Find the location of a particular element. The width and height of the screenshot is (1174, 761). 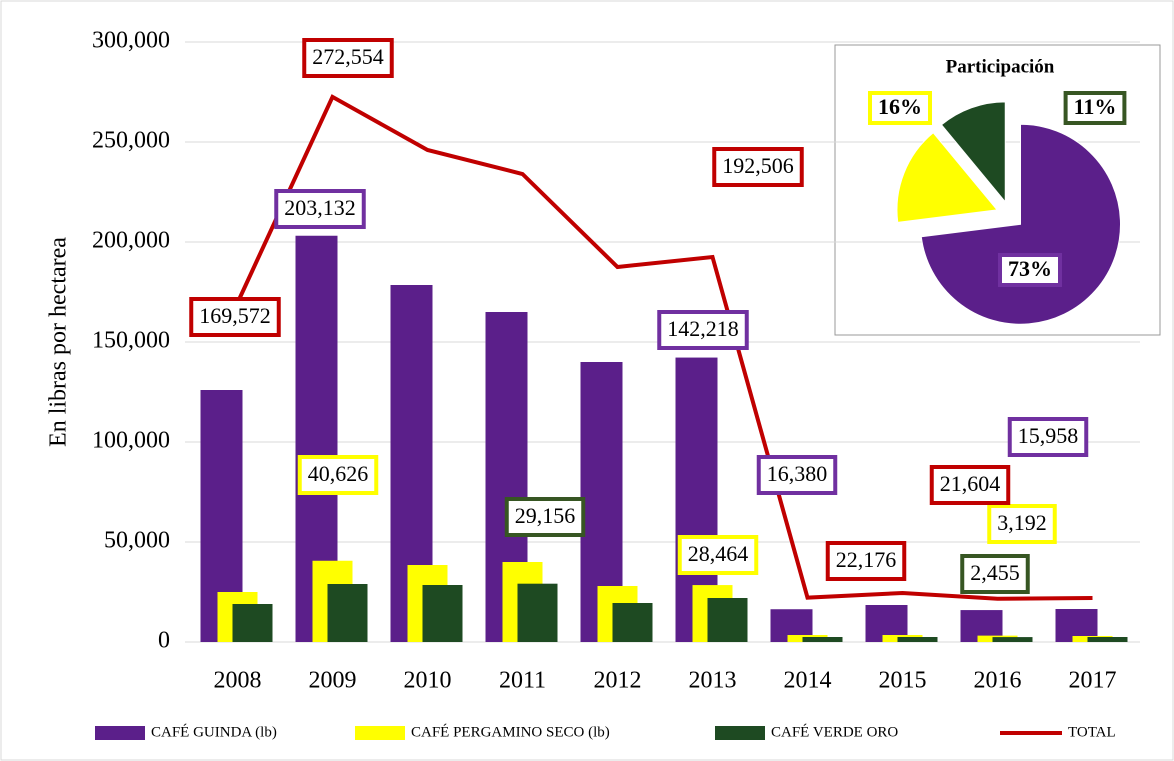

y-tick-label: 50,000 is located at coordinates (137, 541).